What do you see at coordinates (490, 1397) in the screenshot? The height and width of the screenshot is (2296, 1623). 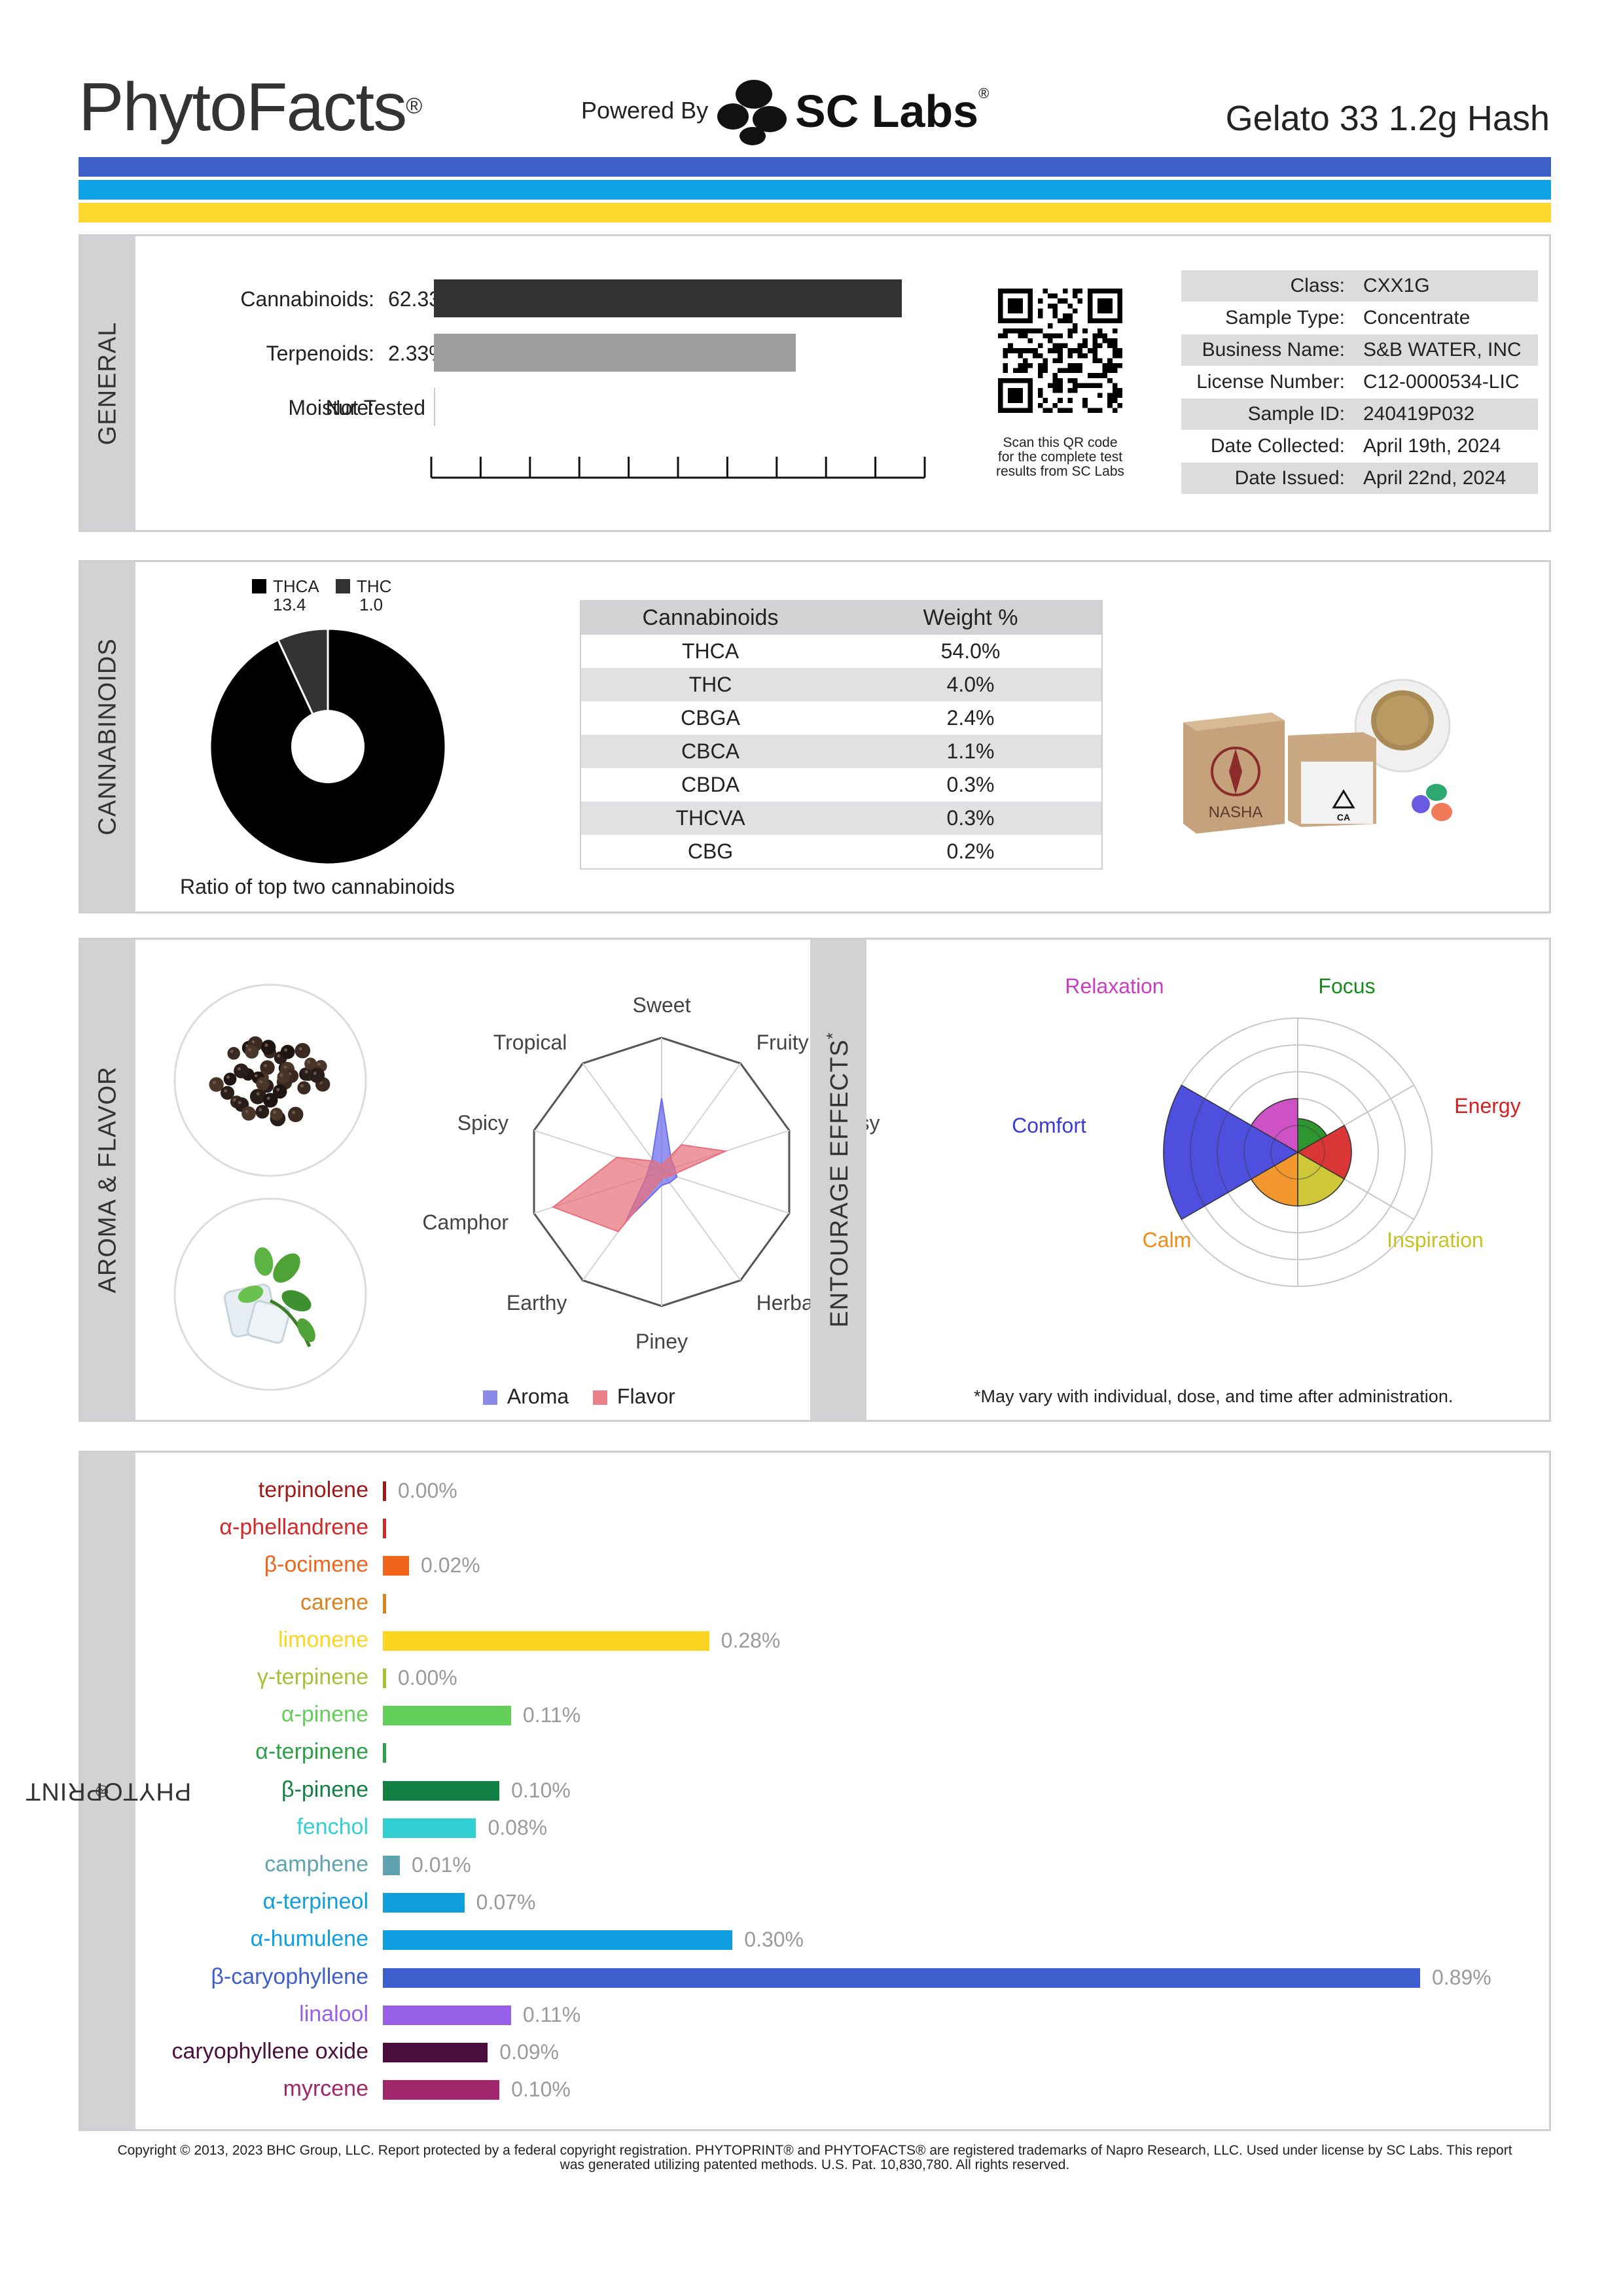 I see `aroma-legend-swatch` at bounding box center [490, 1397].